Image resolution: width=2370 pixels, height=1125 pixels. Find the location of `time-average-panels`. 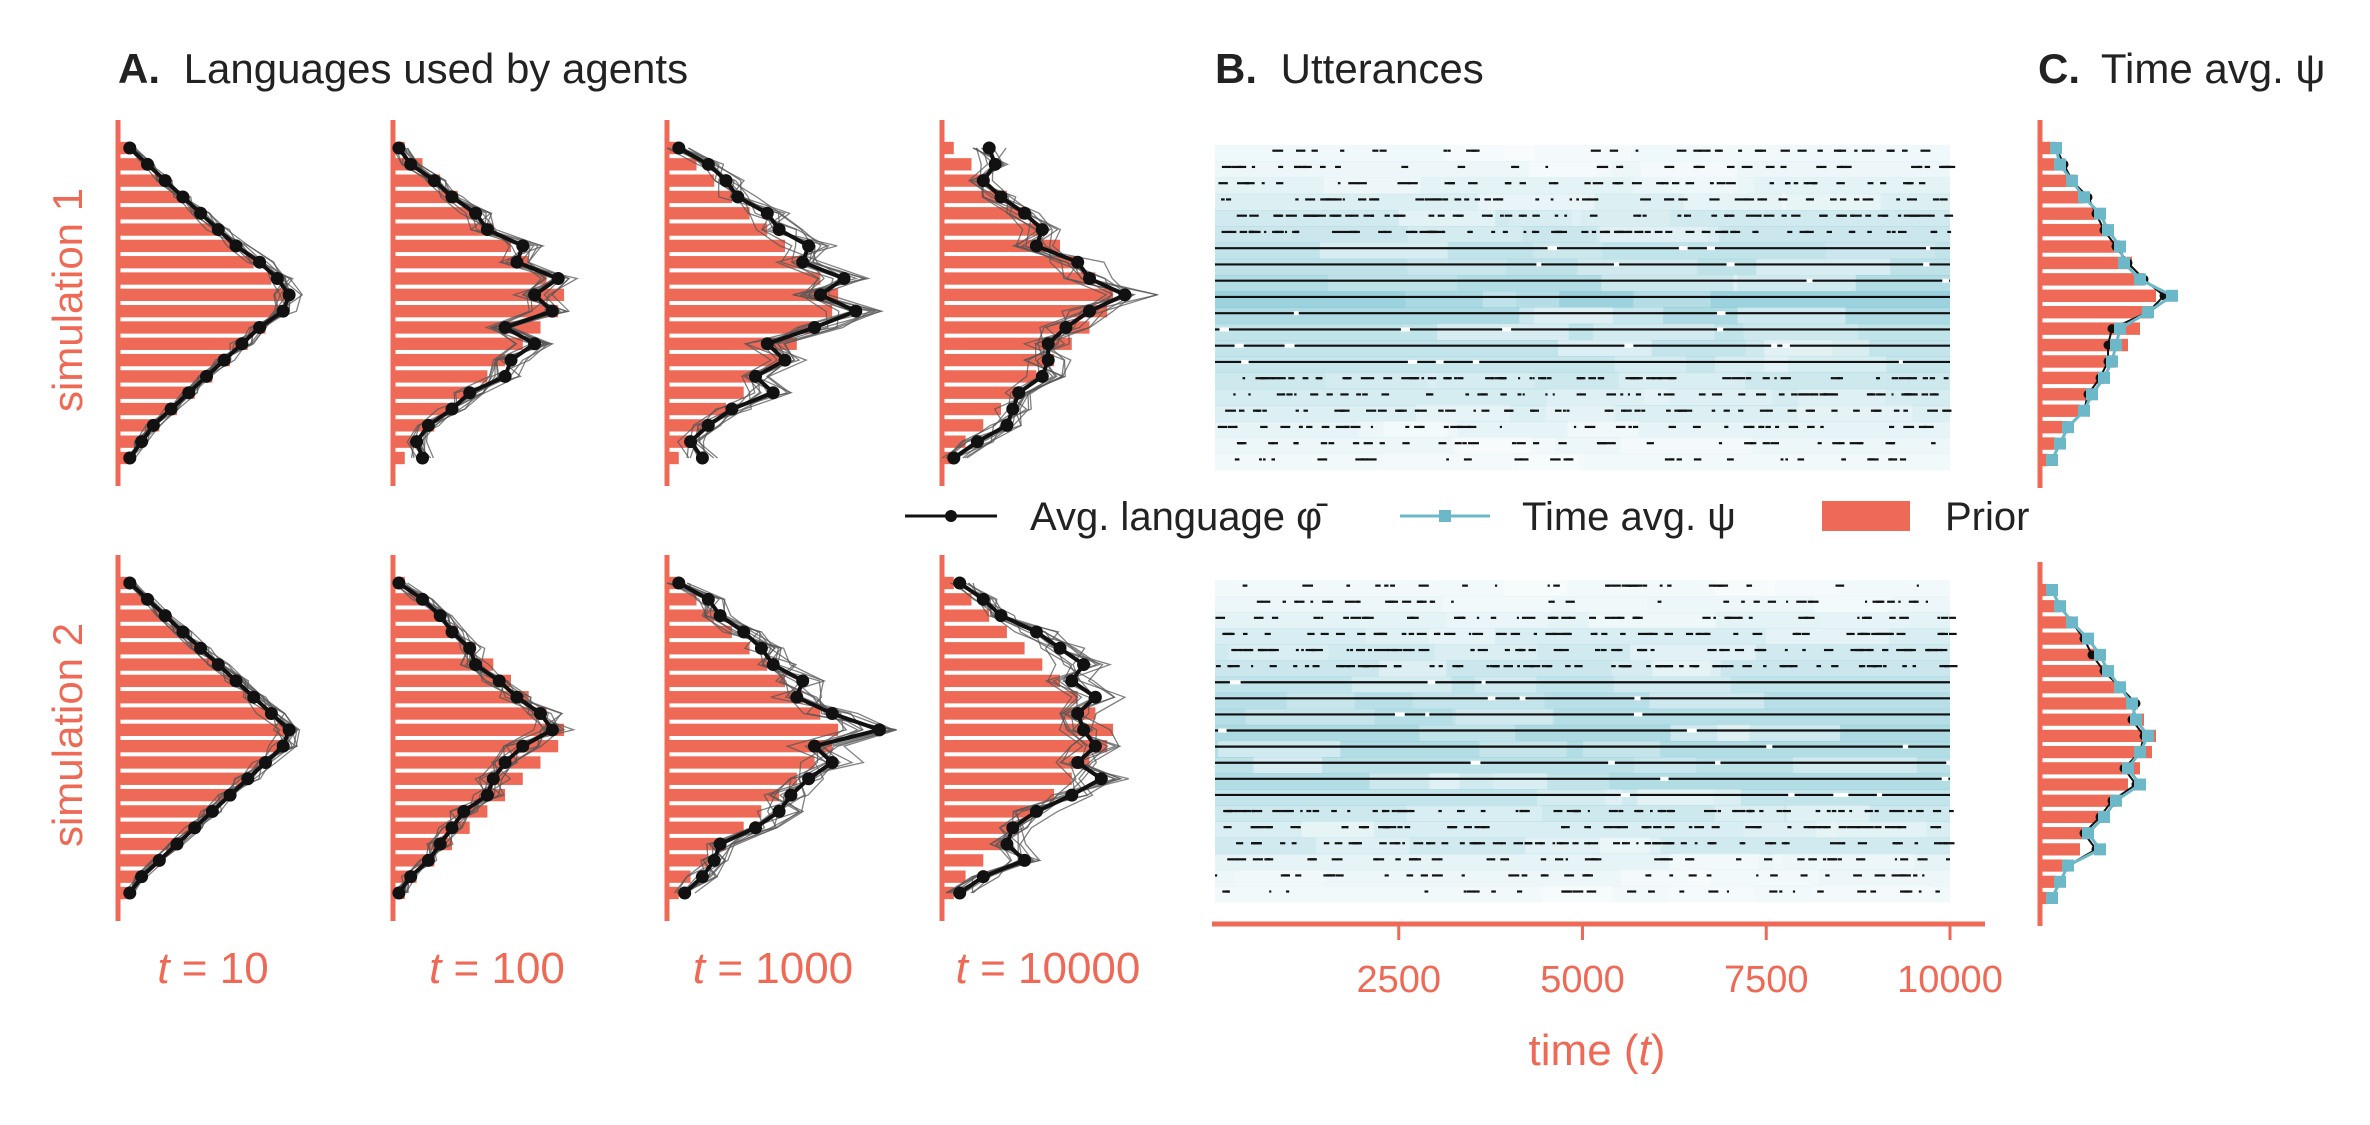

time-average-panels is located at coordinates (2107, 523).